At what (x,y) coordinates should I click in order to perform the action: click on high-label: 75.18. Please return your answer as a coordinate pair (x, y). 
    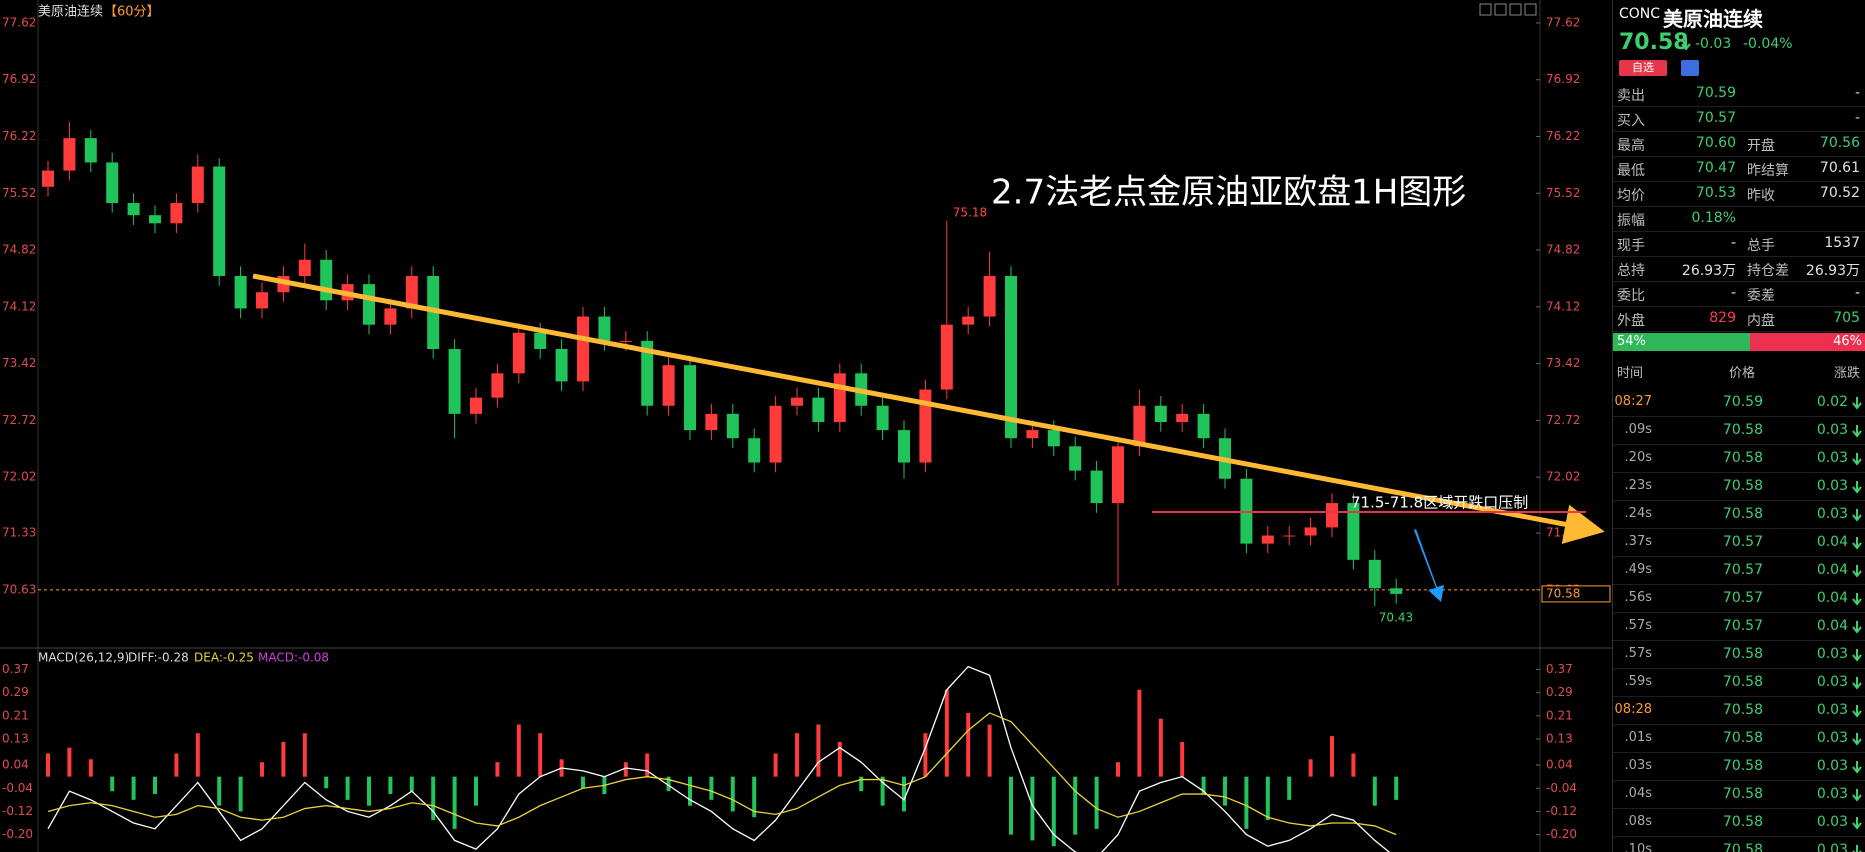
    Looking at the image, I should click on (970, 212).